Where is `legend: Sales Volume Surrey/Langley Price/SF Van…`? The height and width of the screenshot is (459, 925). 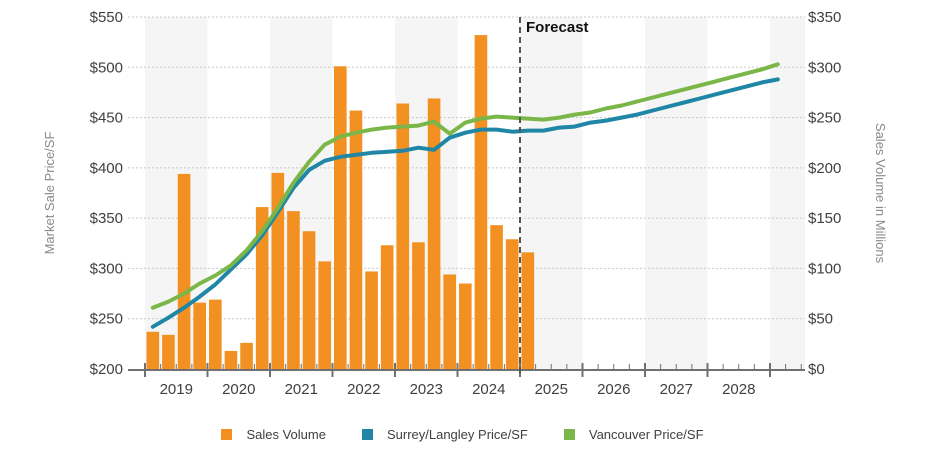
legend: Sales Volume Surrey/Langley Price/SF Van… is located at coordinates (462, 434).